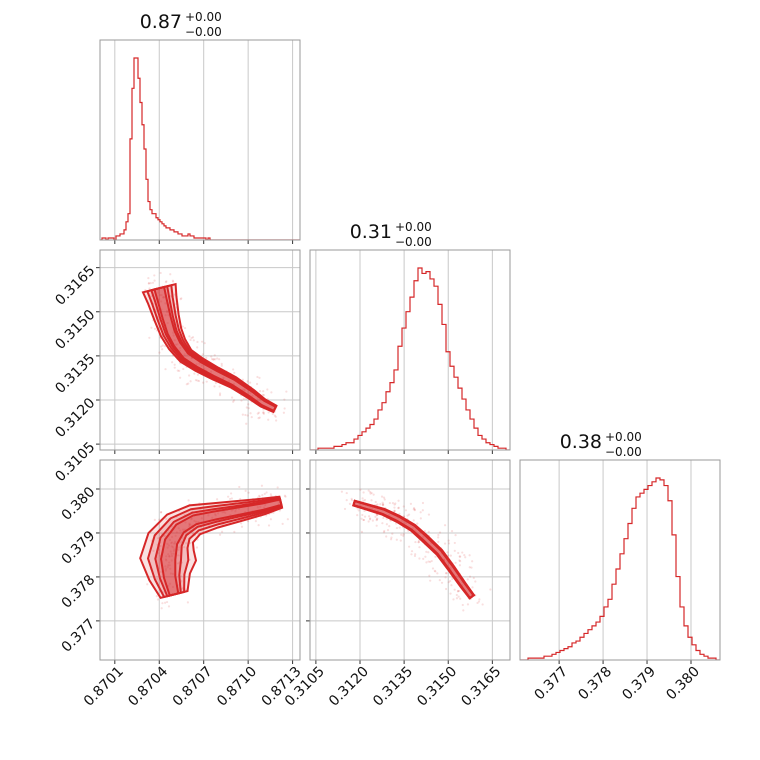 Image resolution: width=760 pixels, height=760 pixels. I want to click on pair-0-frame, so click(200, 350).